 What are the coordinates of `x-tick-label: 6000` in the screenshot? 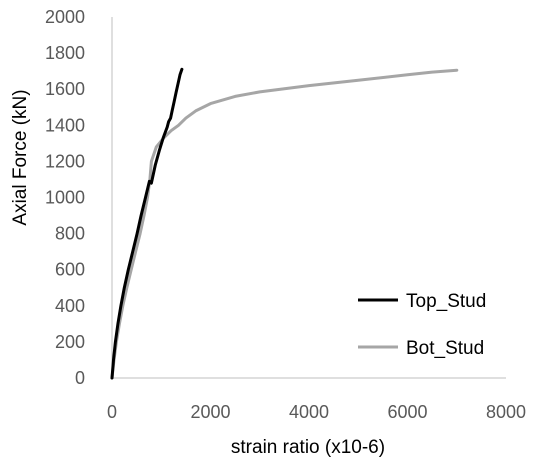 It's located at (407, 412).